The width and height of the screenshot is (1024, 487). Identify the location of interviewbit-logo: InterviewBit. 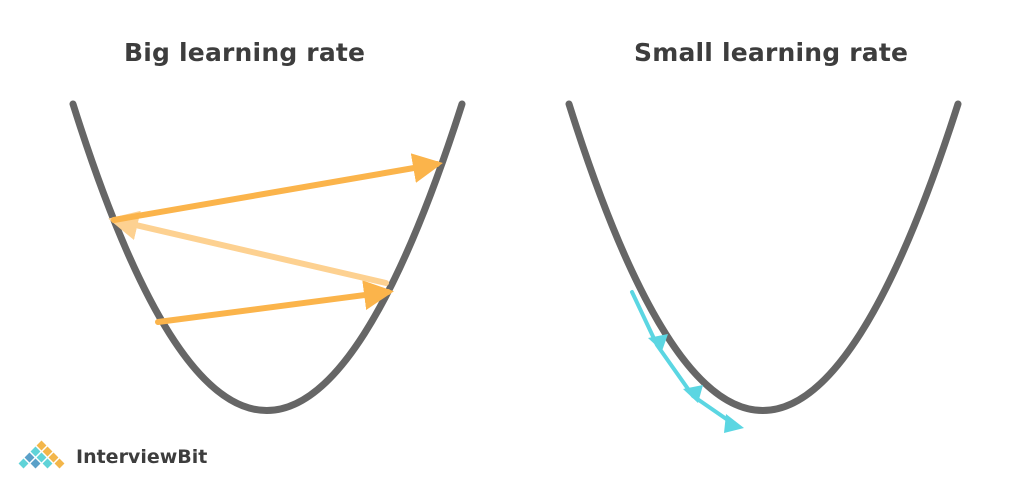
(110, 457).